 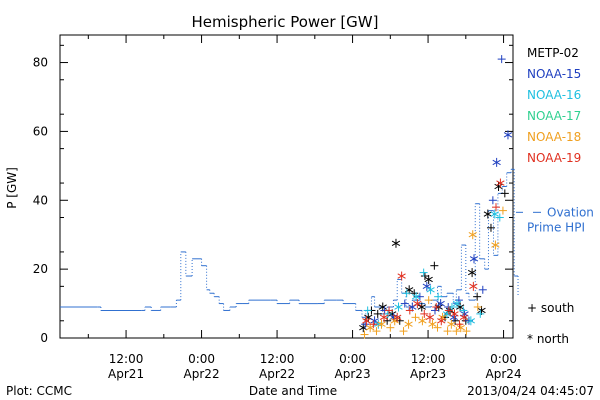 I want to click on footer-timestamp: 2013/04/24 04:45:07, so click(x=530, y=391).